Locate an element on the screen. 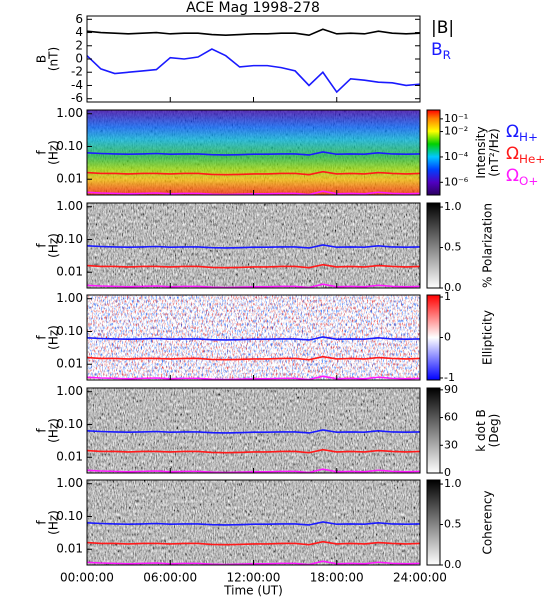  legend-entry: ΩH+ is located at coordinates (522, 133).